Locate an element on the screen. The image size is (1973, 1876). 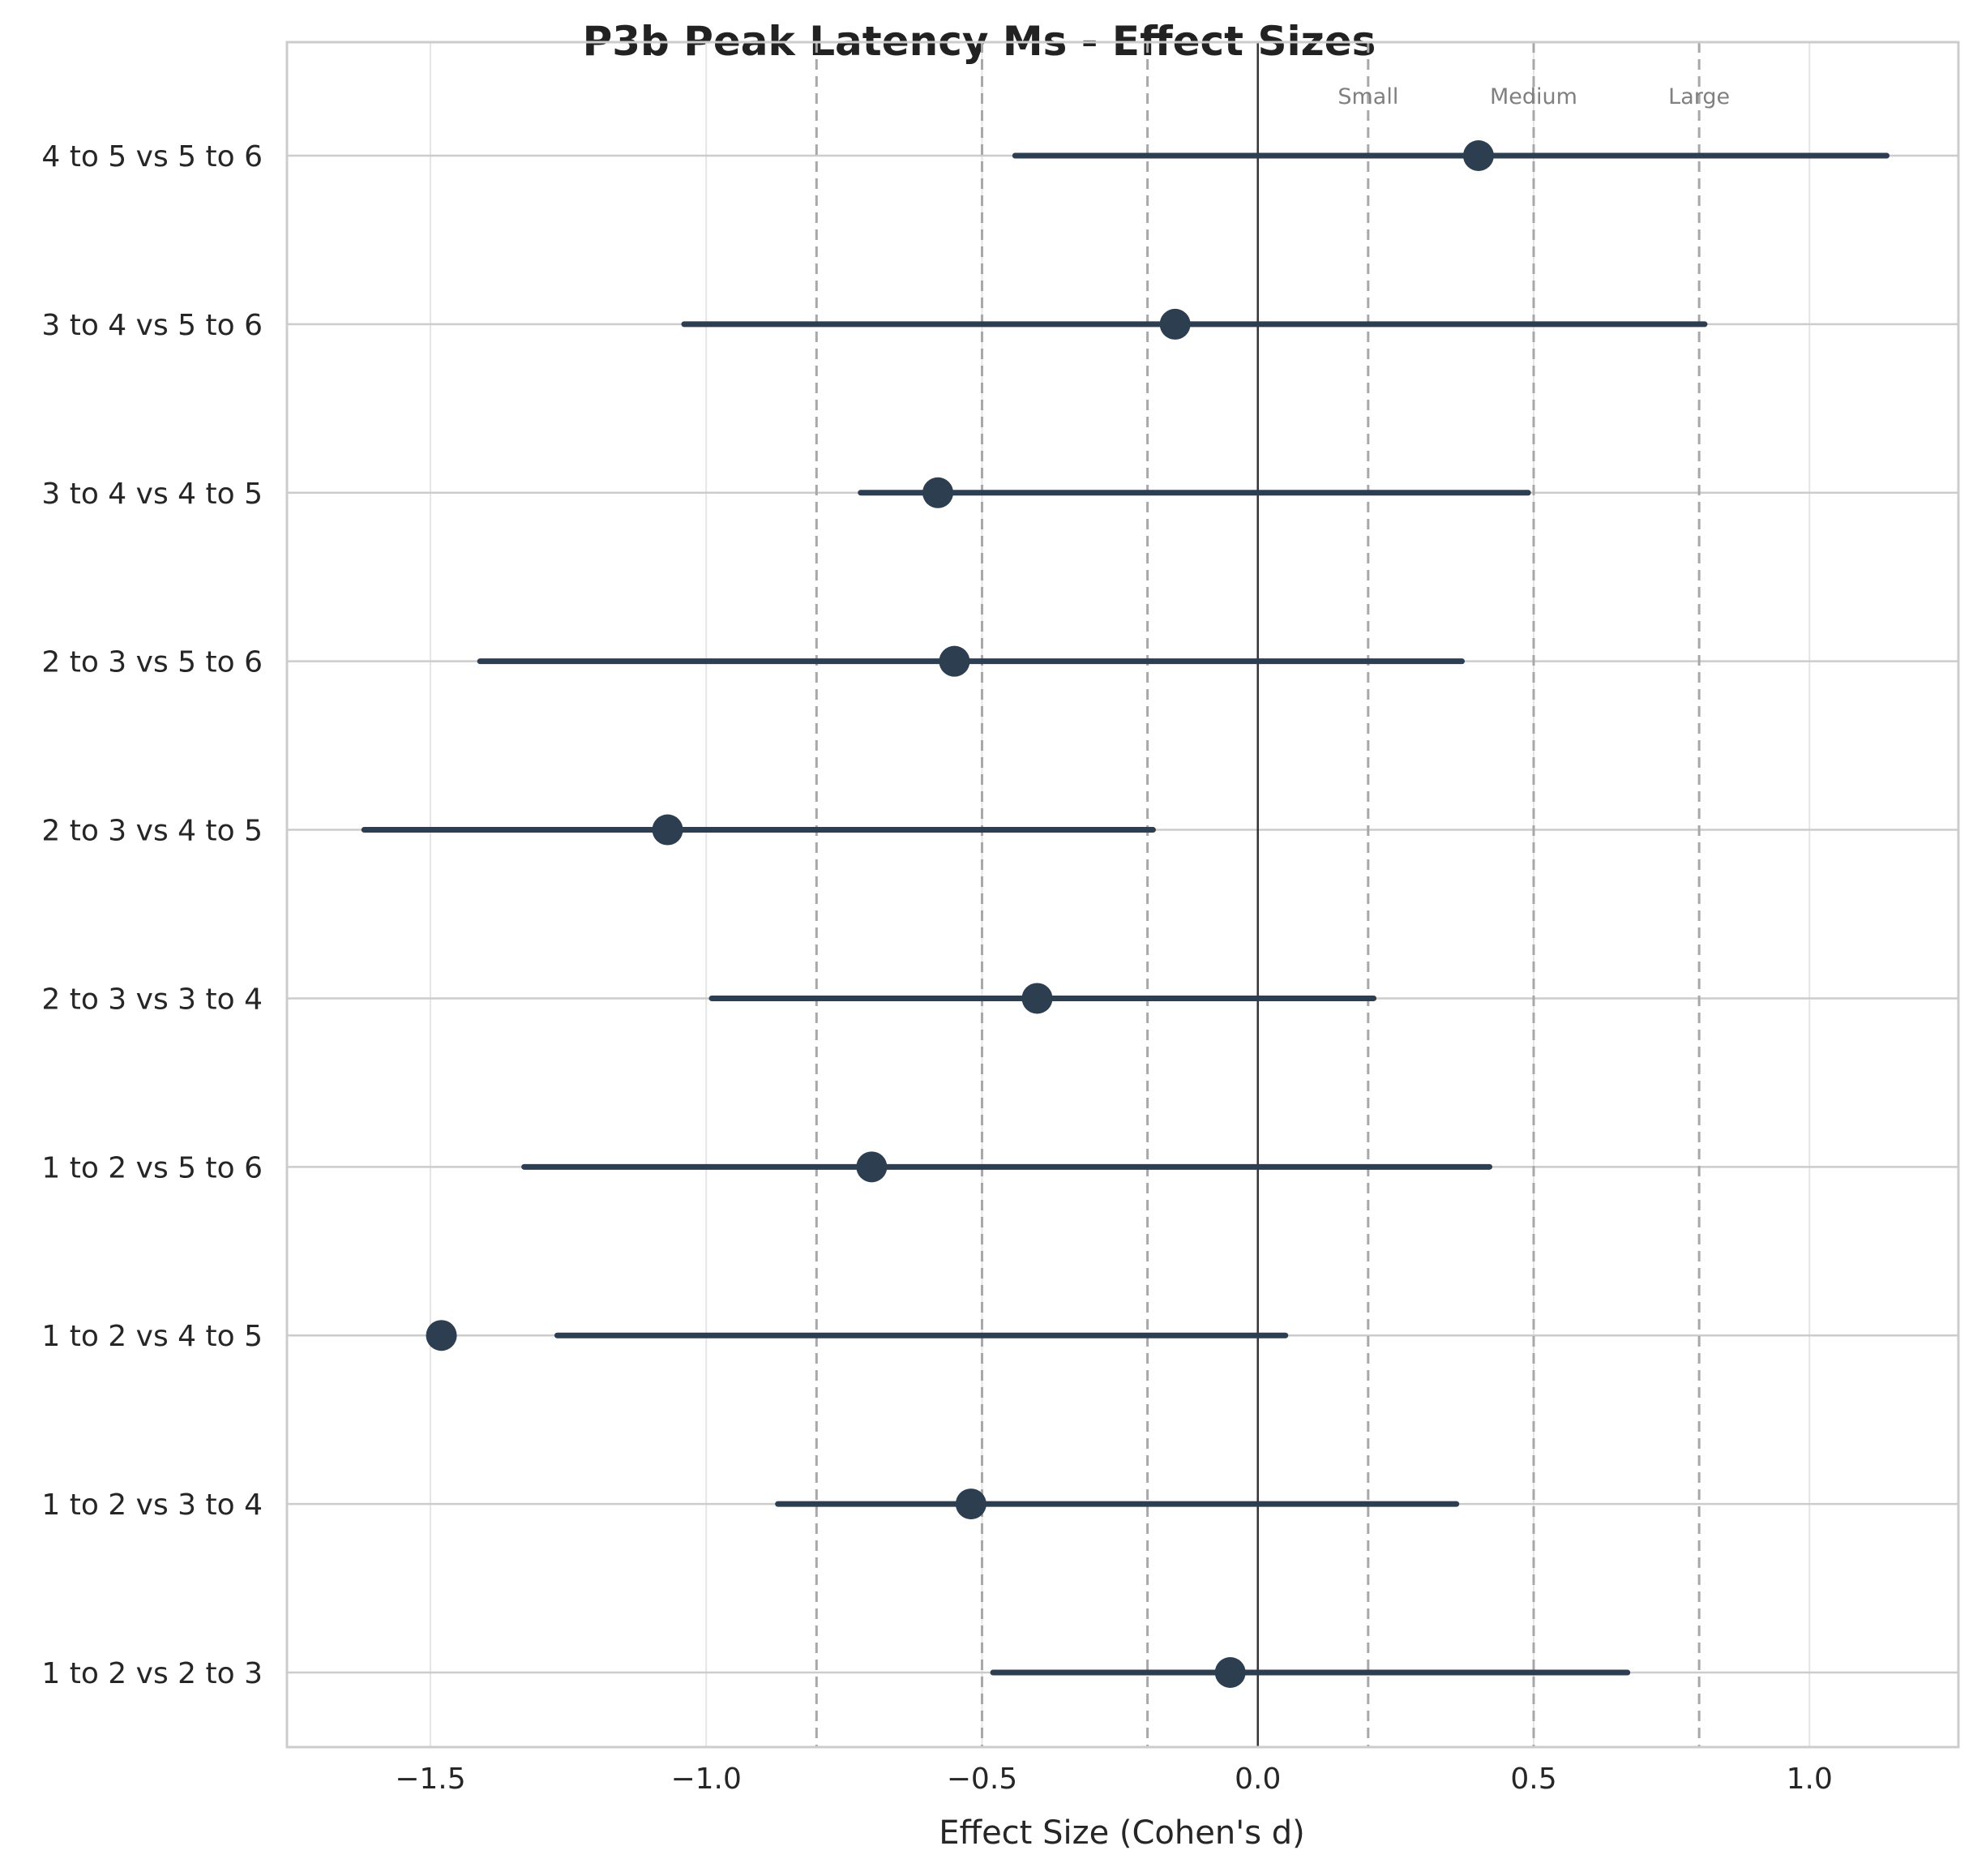
x-tick-label: 0.0 is located at coordinates (1258, 1779).